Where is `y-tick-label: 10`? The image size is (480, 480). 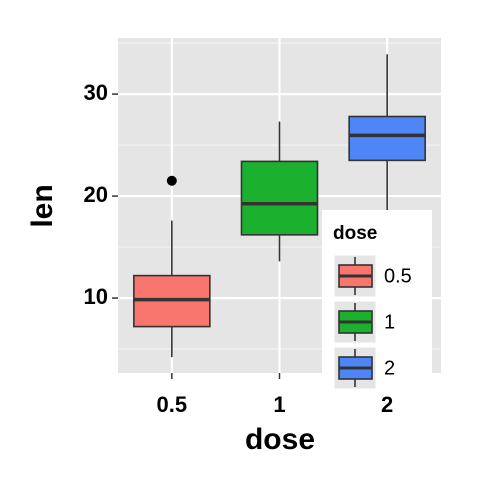
y-tick-label: 10 is located at coordinates (96, 296).